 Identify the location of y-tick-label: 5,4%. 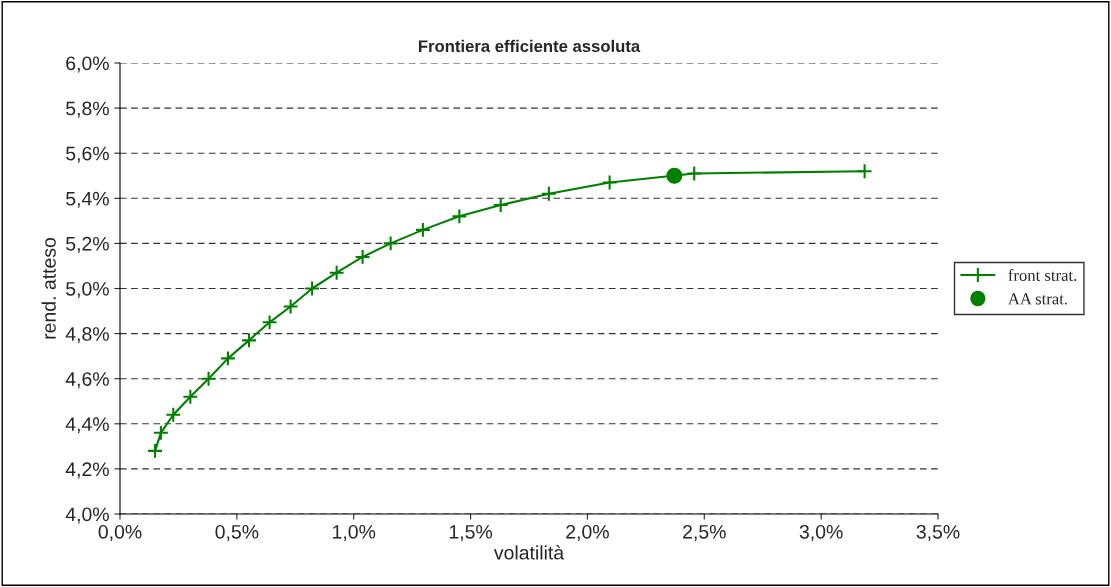
(87, 199).